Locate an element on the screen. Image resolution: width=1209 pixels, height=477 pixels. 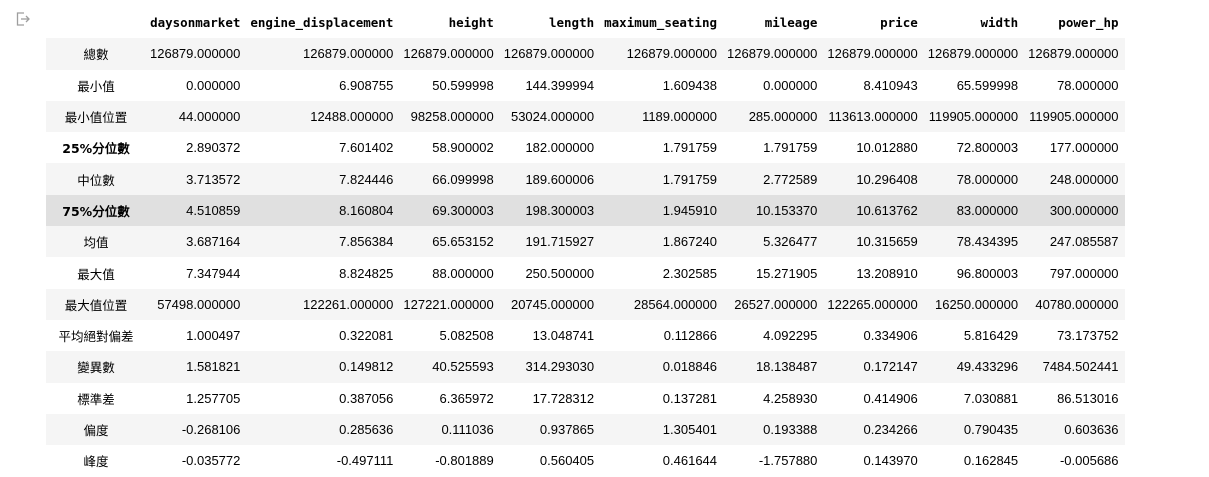
table-cell: 16250.000000 is located at coordinates (976, 304).